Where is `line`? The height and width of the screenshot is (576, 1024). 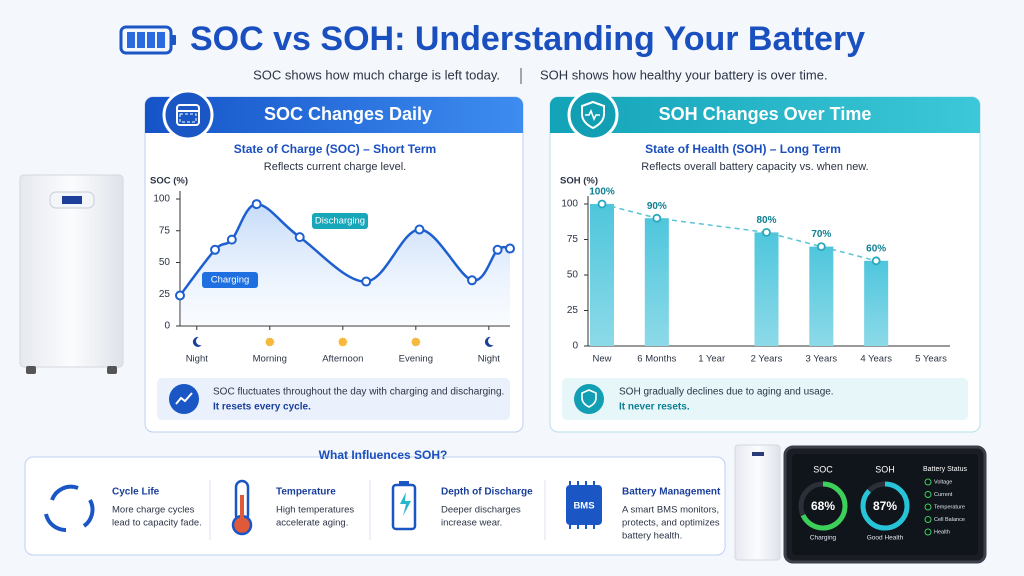 line is located at coordinates (345, 249).